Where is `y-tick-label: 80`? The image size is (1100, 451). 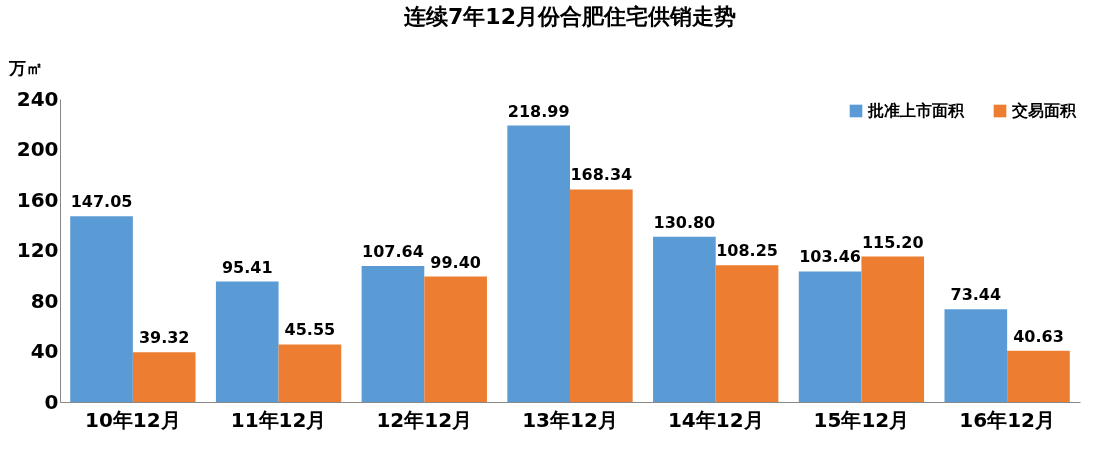 y-tick-label: 80 is located at coordinates (44, 300).